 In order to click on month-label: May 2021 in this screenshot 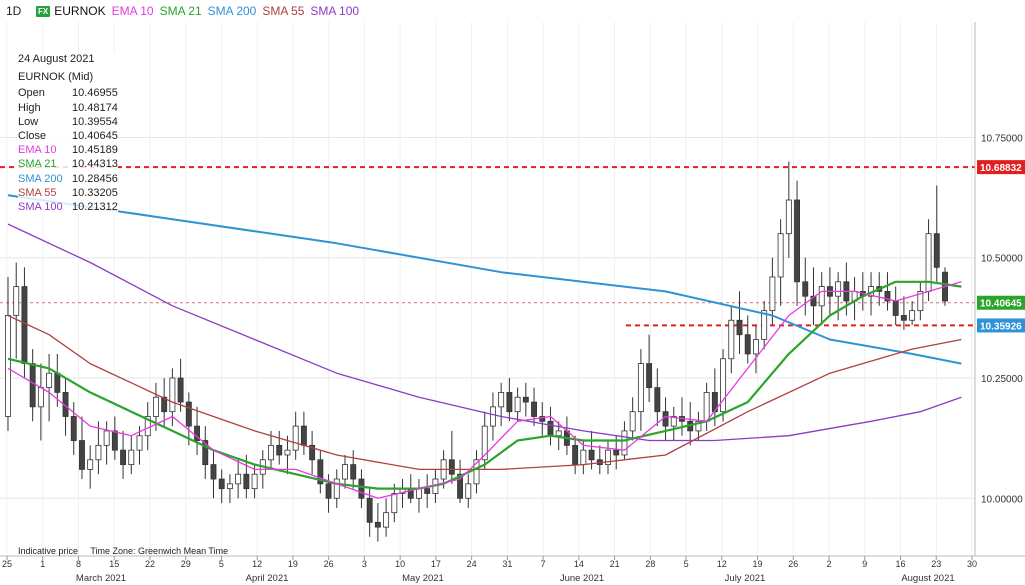, I will do `click(423, 578)`.